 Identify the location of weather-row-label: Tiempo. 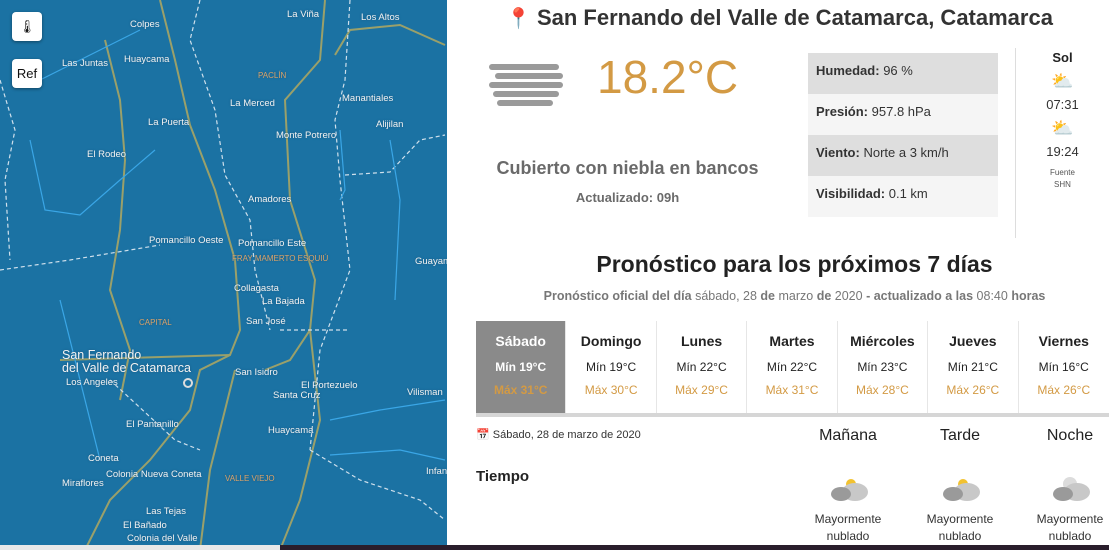
(503, 476).